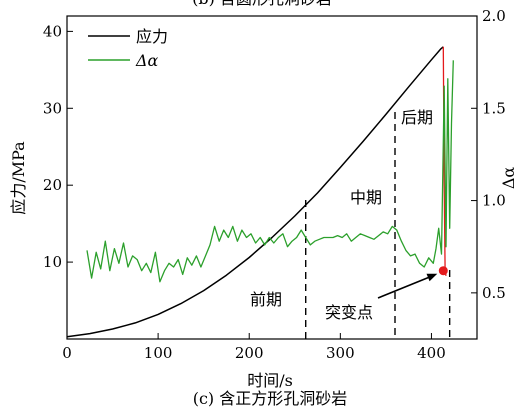  What do you see at coordinates (488, 154) in the screenshot?
I see `right-y-axis: 0.5 1.0 1.5 2.0` at bounding box center [488, 154].